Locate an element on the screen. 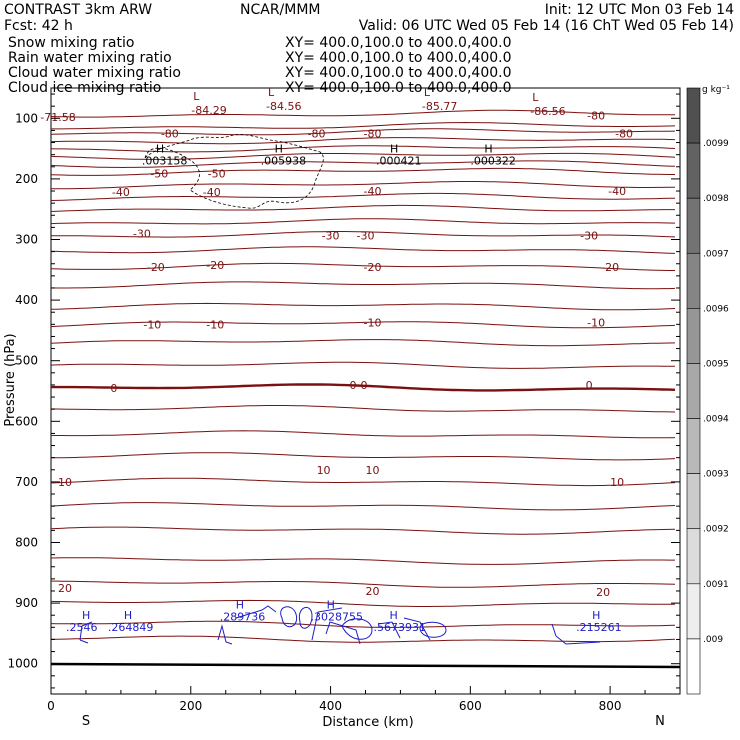  header-init: Init: 12 UTC Mon 03 Feb 14 is located at coordinates (639, 10).